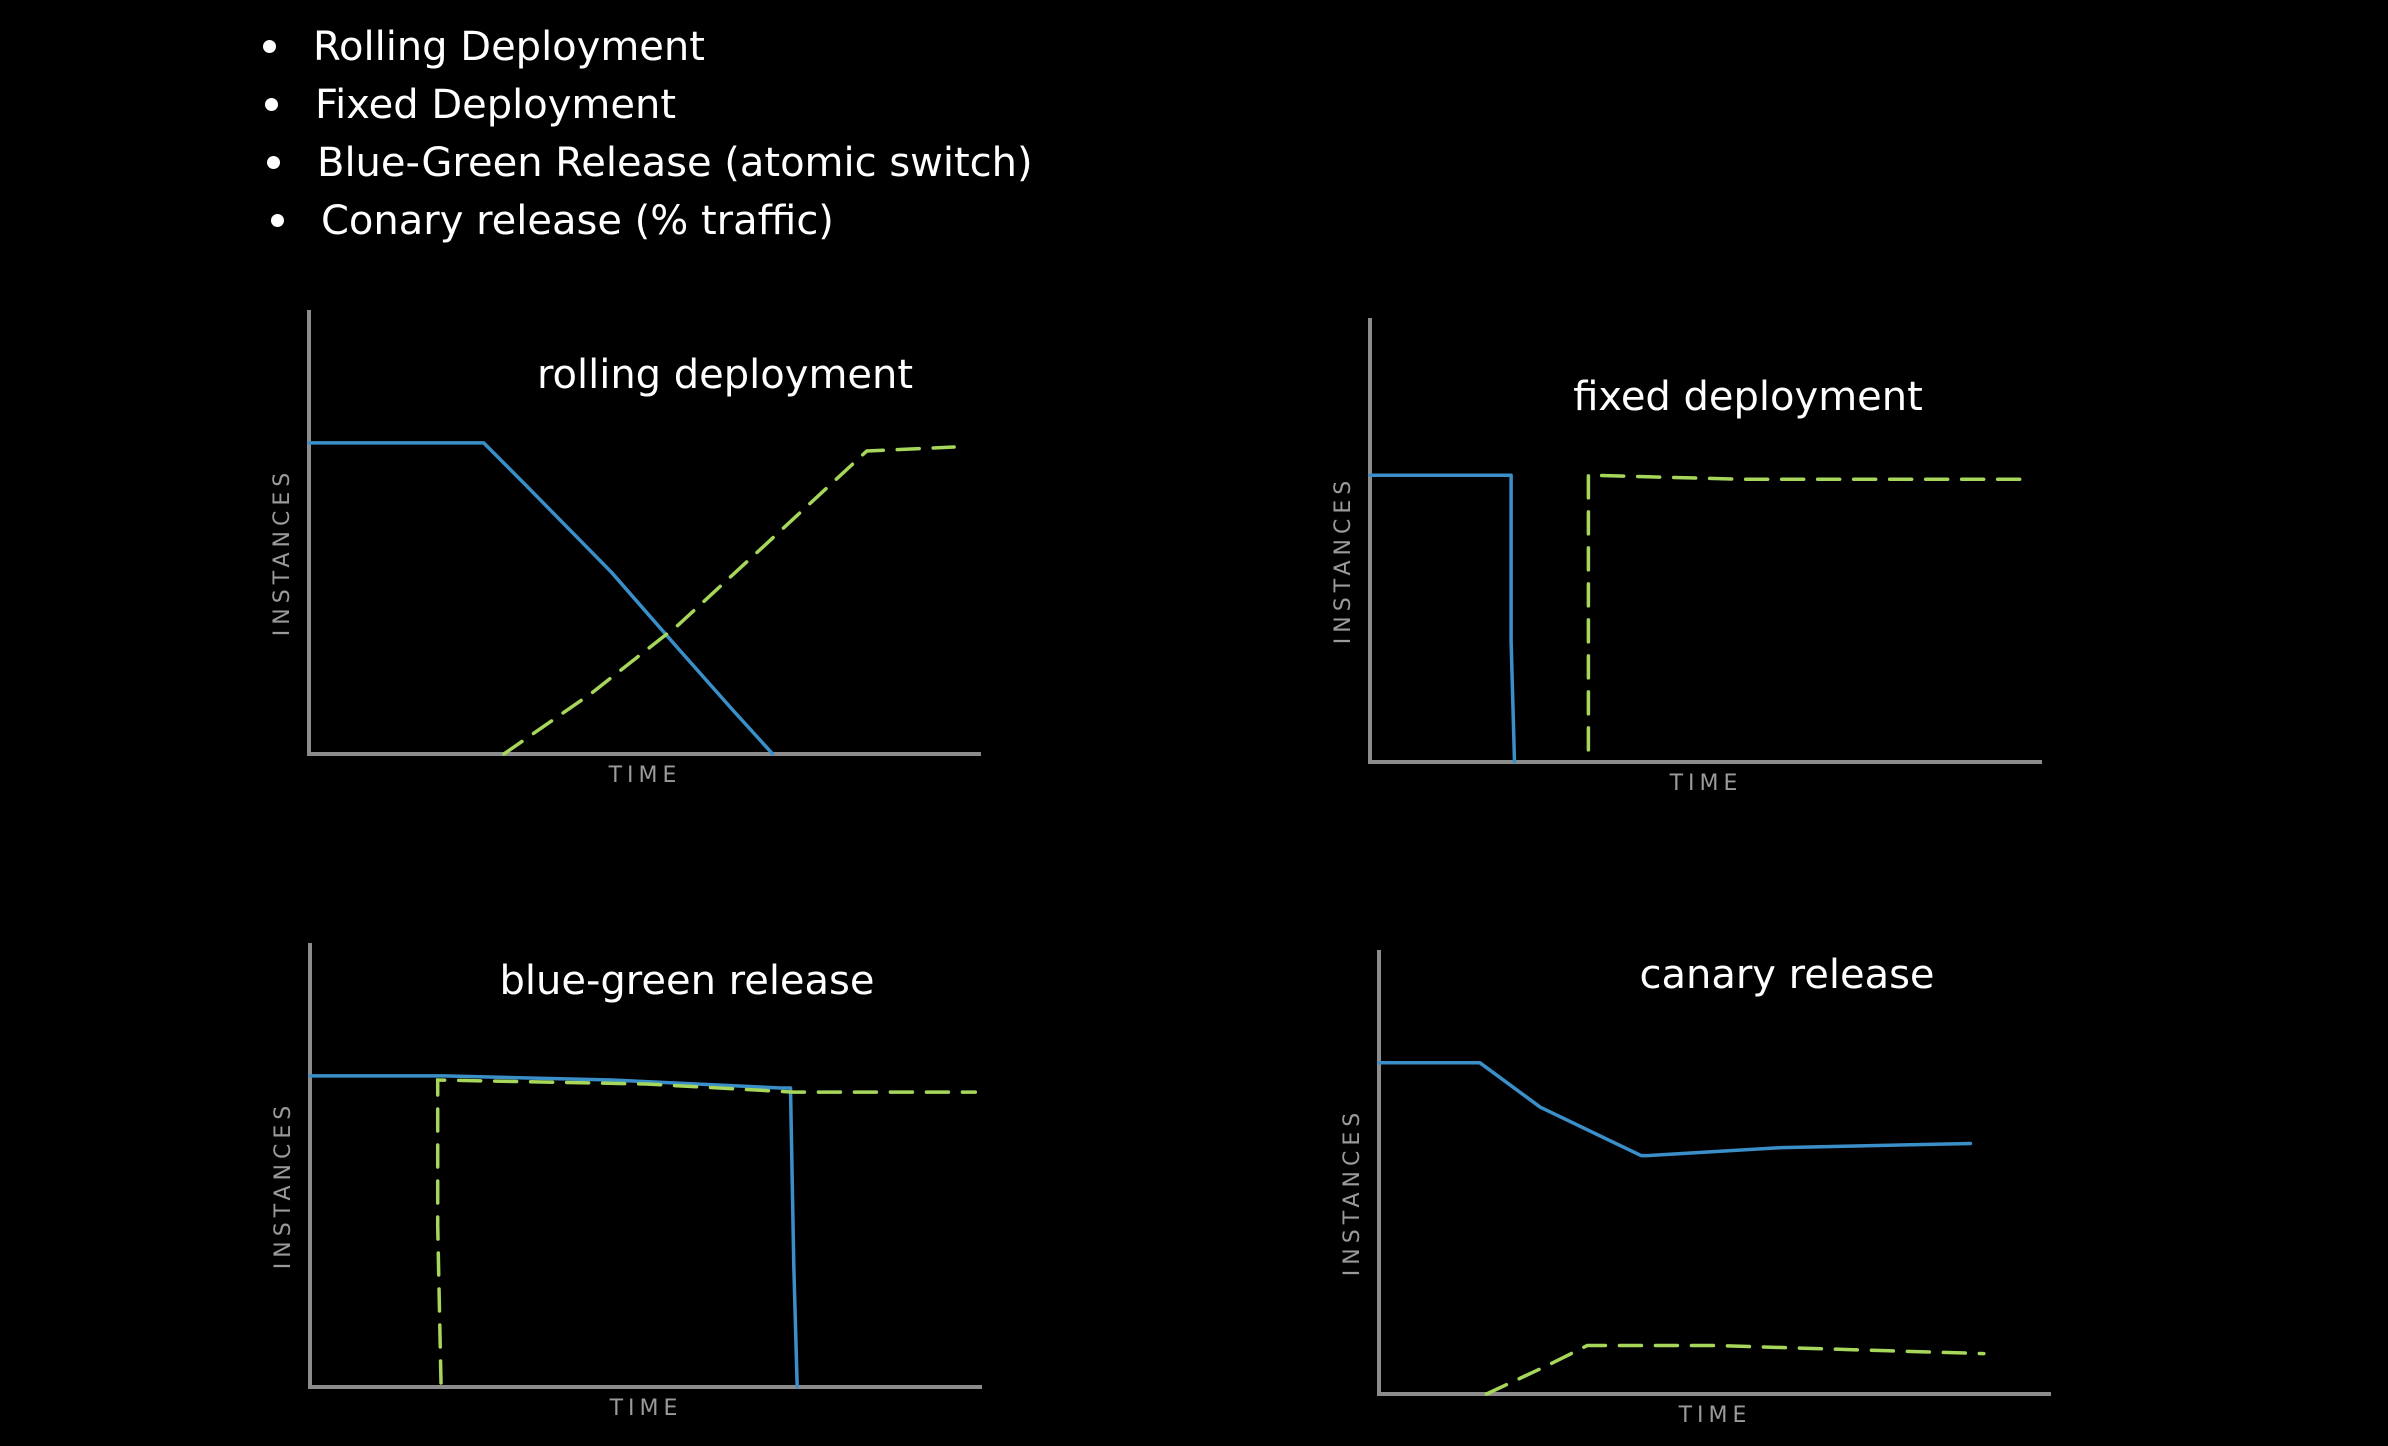  I want to click on blue-green-release-chart: blue-green release TIME INSTANCES, so click(626, 1182).